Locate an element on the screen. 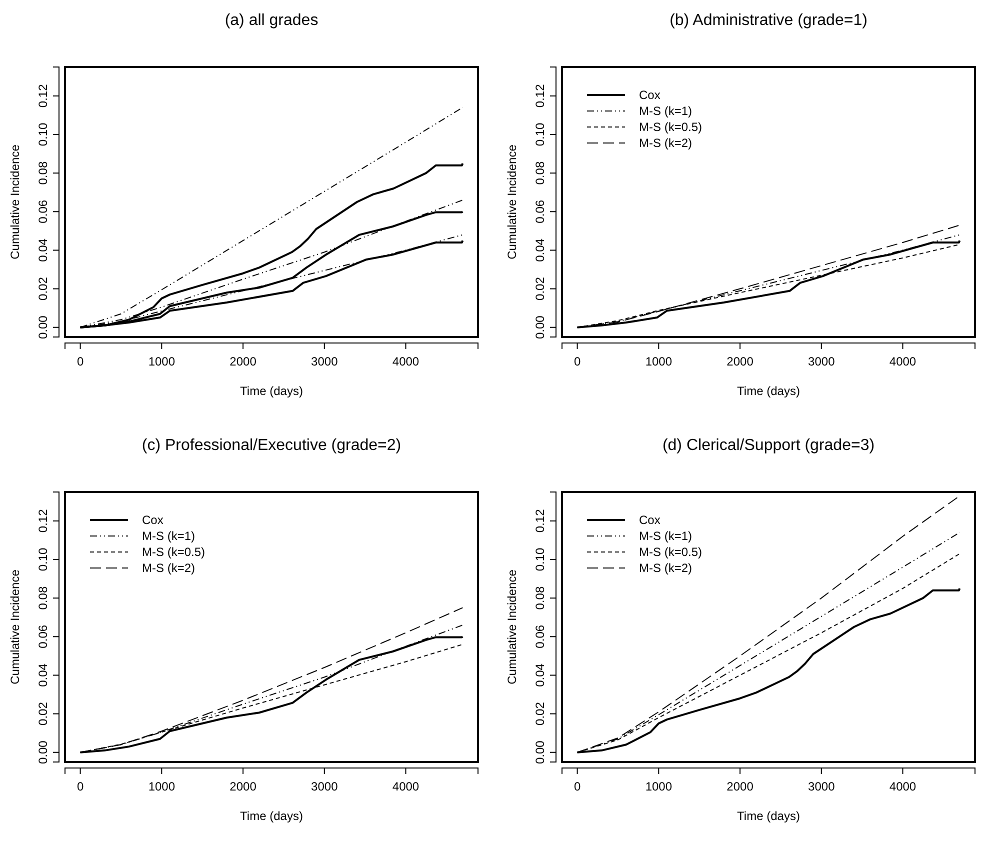 The image size is (983, 851). chart-title: (b) Administrative (grade=1) is located at coordinates (769, 20).